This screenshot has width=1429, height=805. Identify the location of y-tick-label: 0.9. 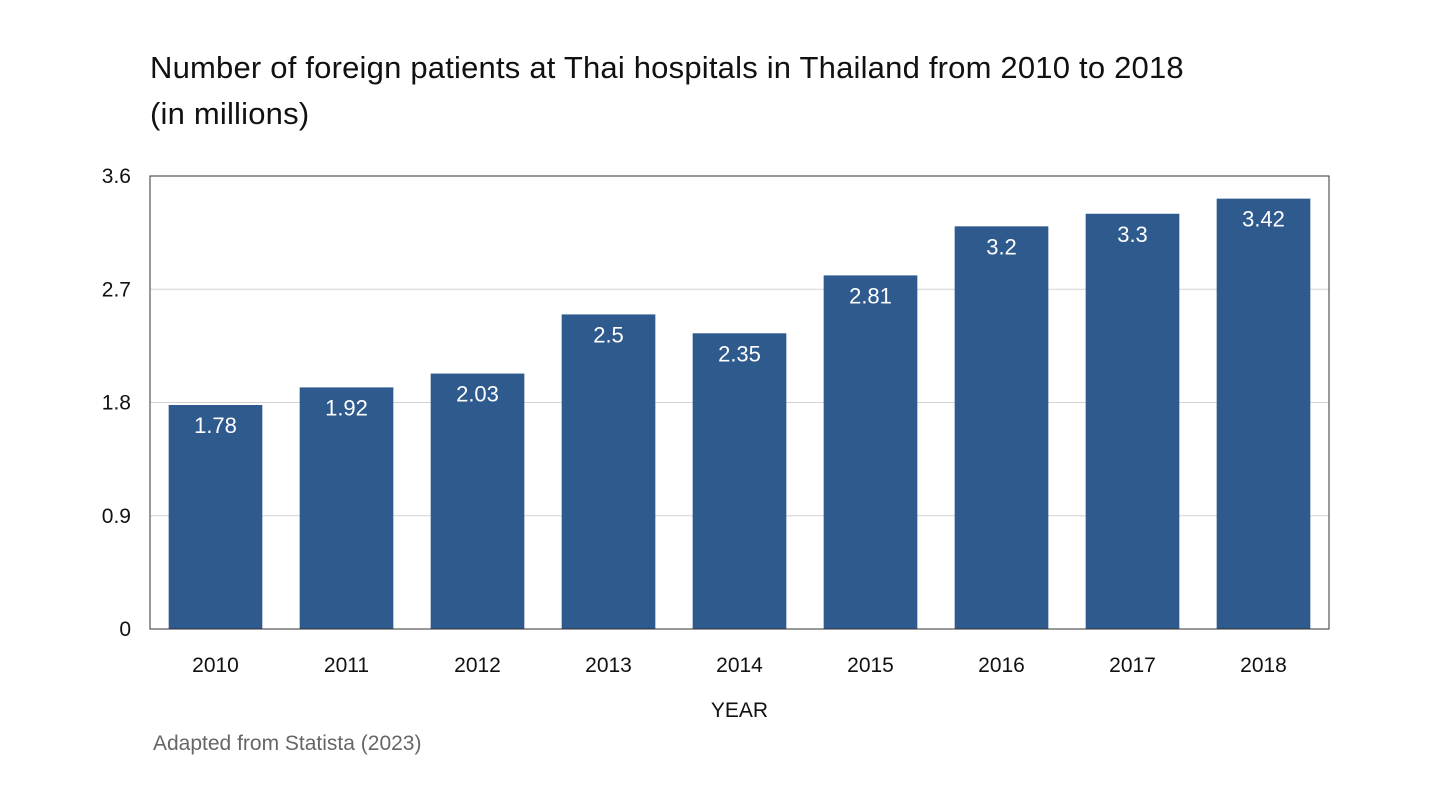
(116, 516).